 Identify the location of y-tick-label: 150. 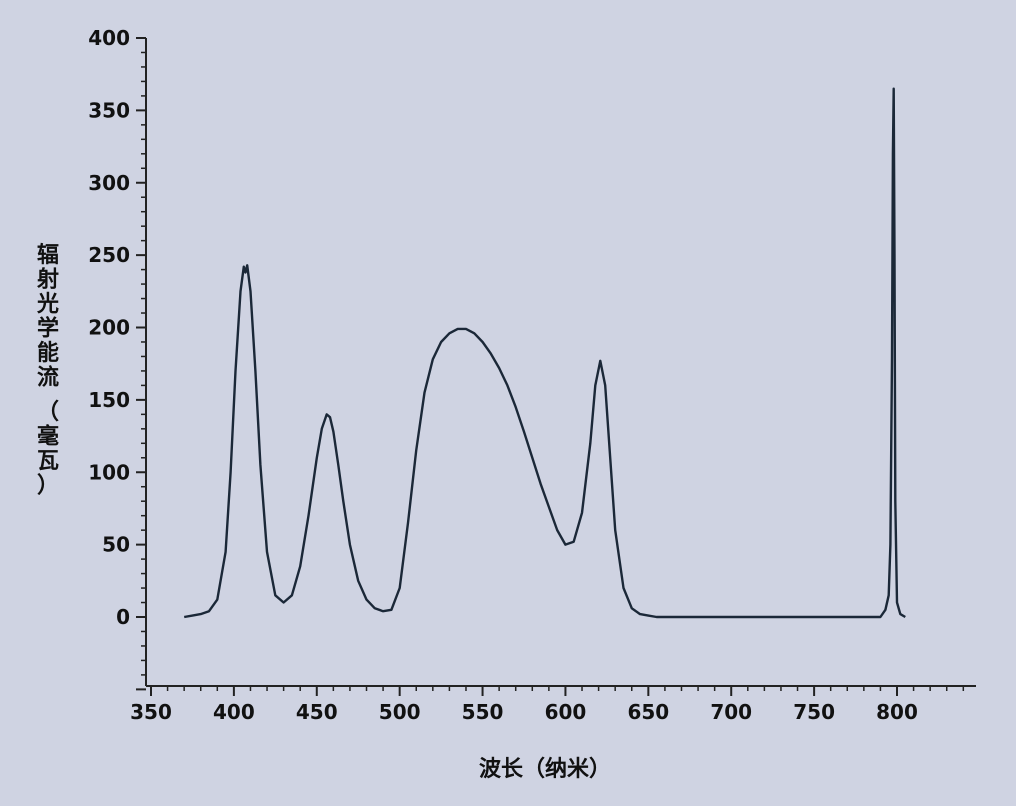
(109, 400).